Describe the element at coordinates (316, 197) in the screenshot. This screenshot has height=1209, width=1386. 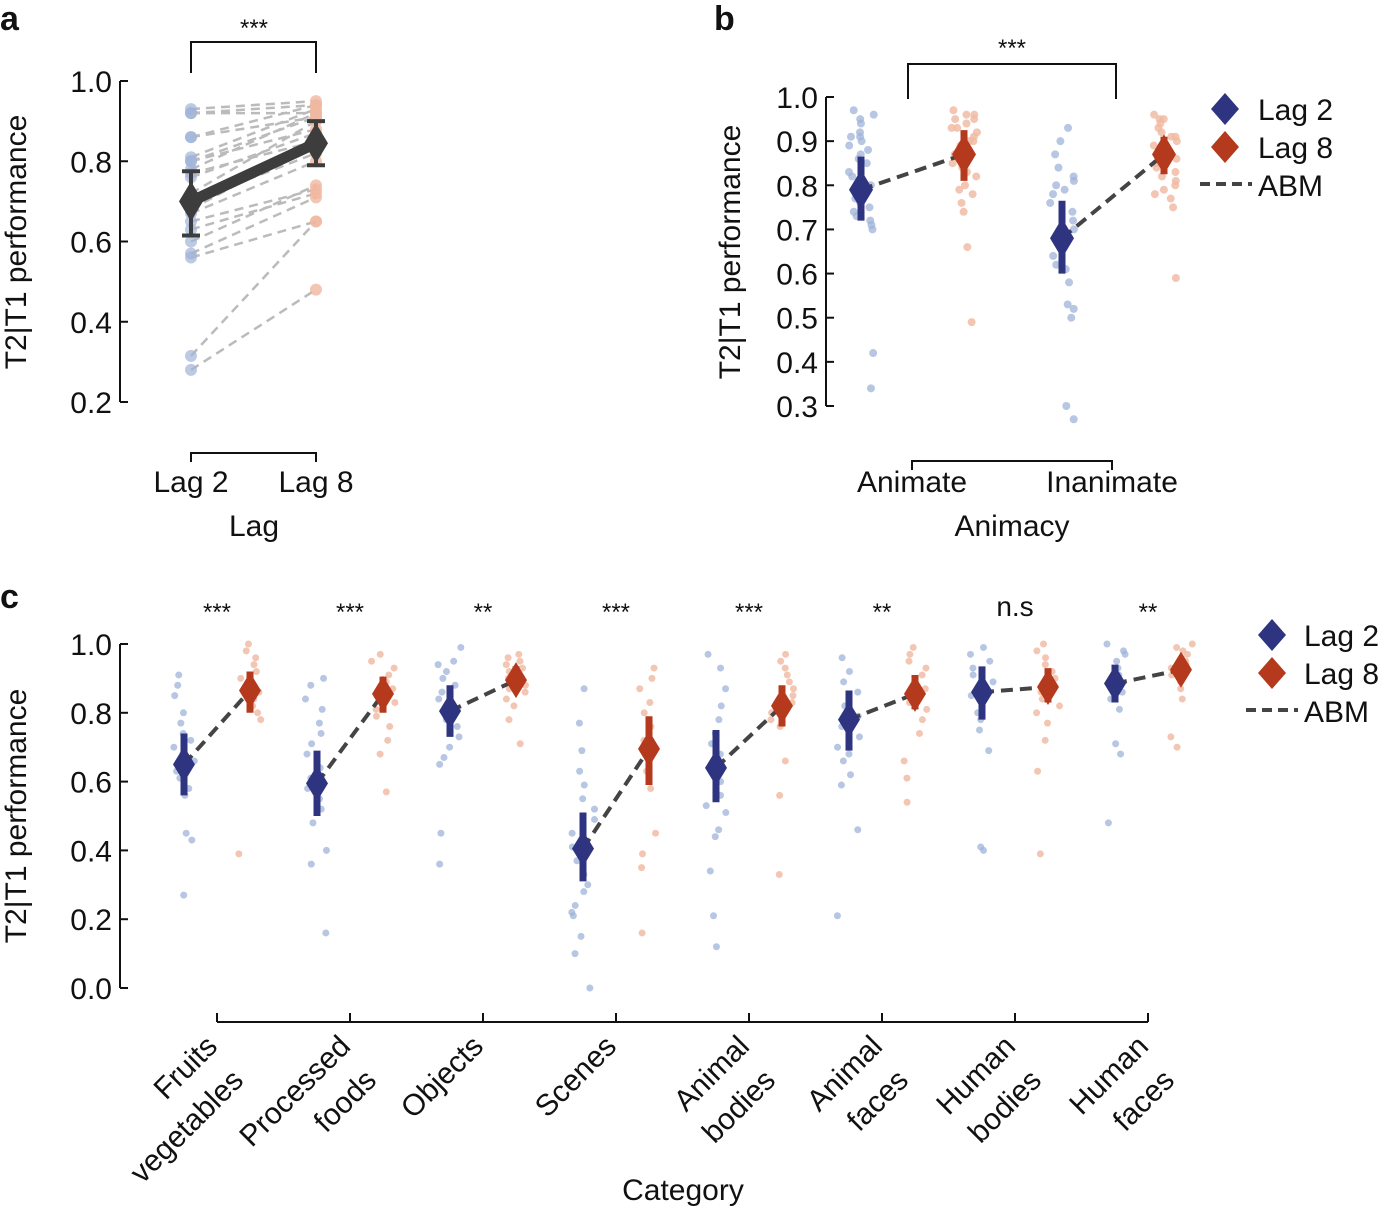
I see `subject-dot-lag8` at that location.